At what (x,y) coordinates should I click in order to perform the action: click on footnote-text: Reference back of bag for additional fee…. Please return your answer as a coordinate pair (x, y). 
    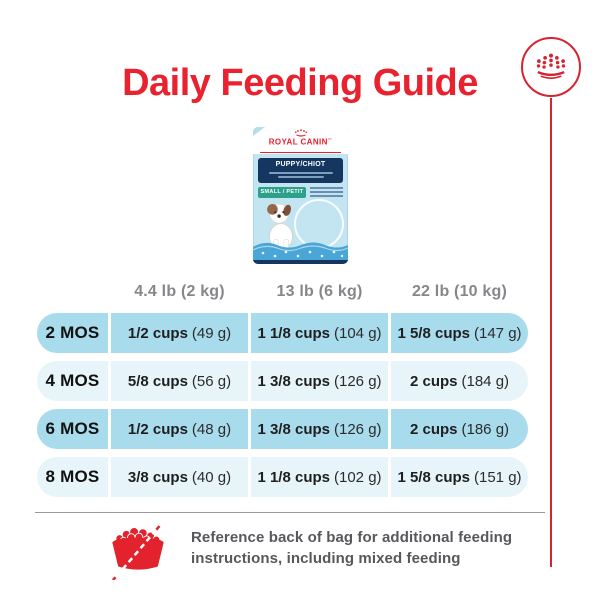
    Looking at the image, I should click on (356, 548).